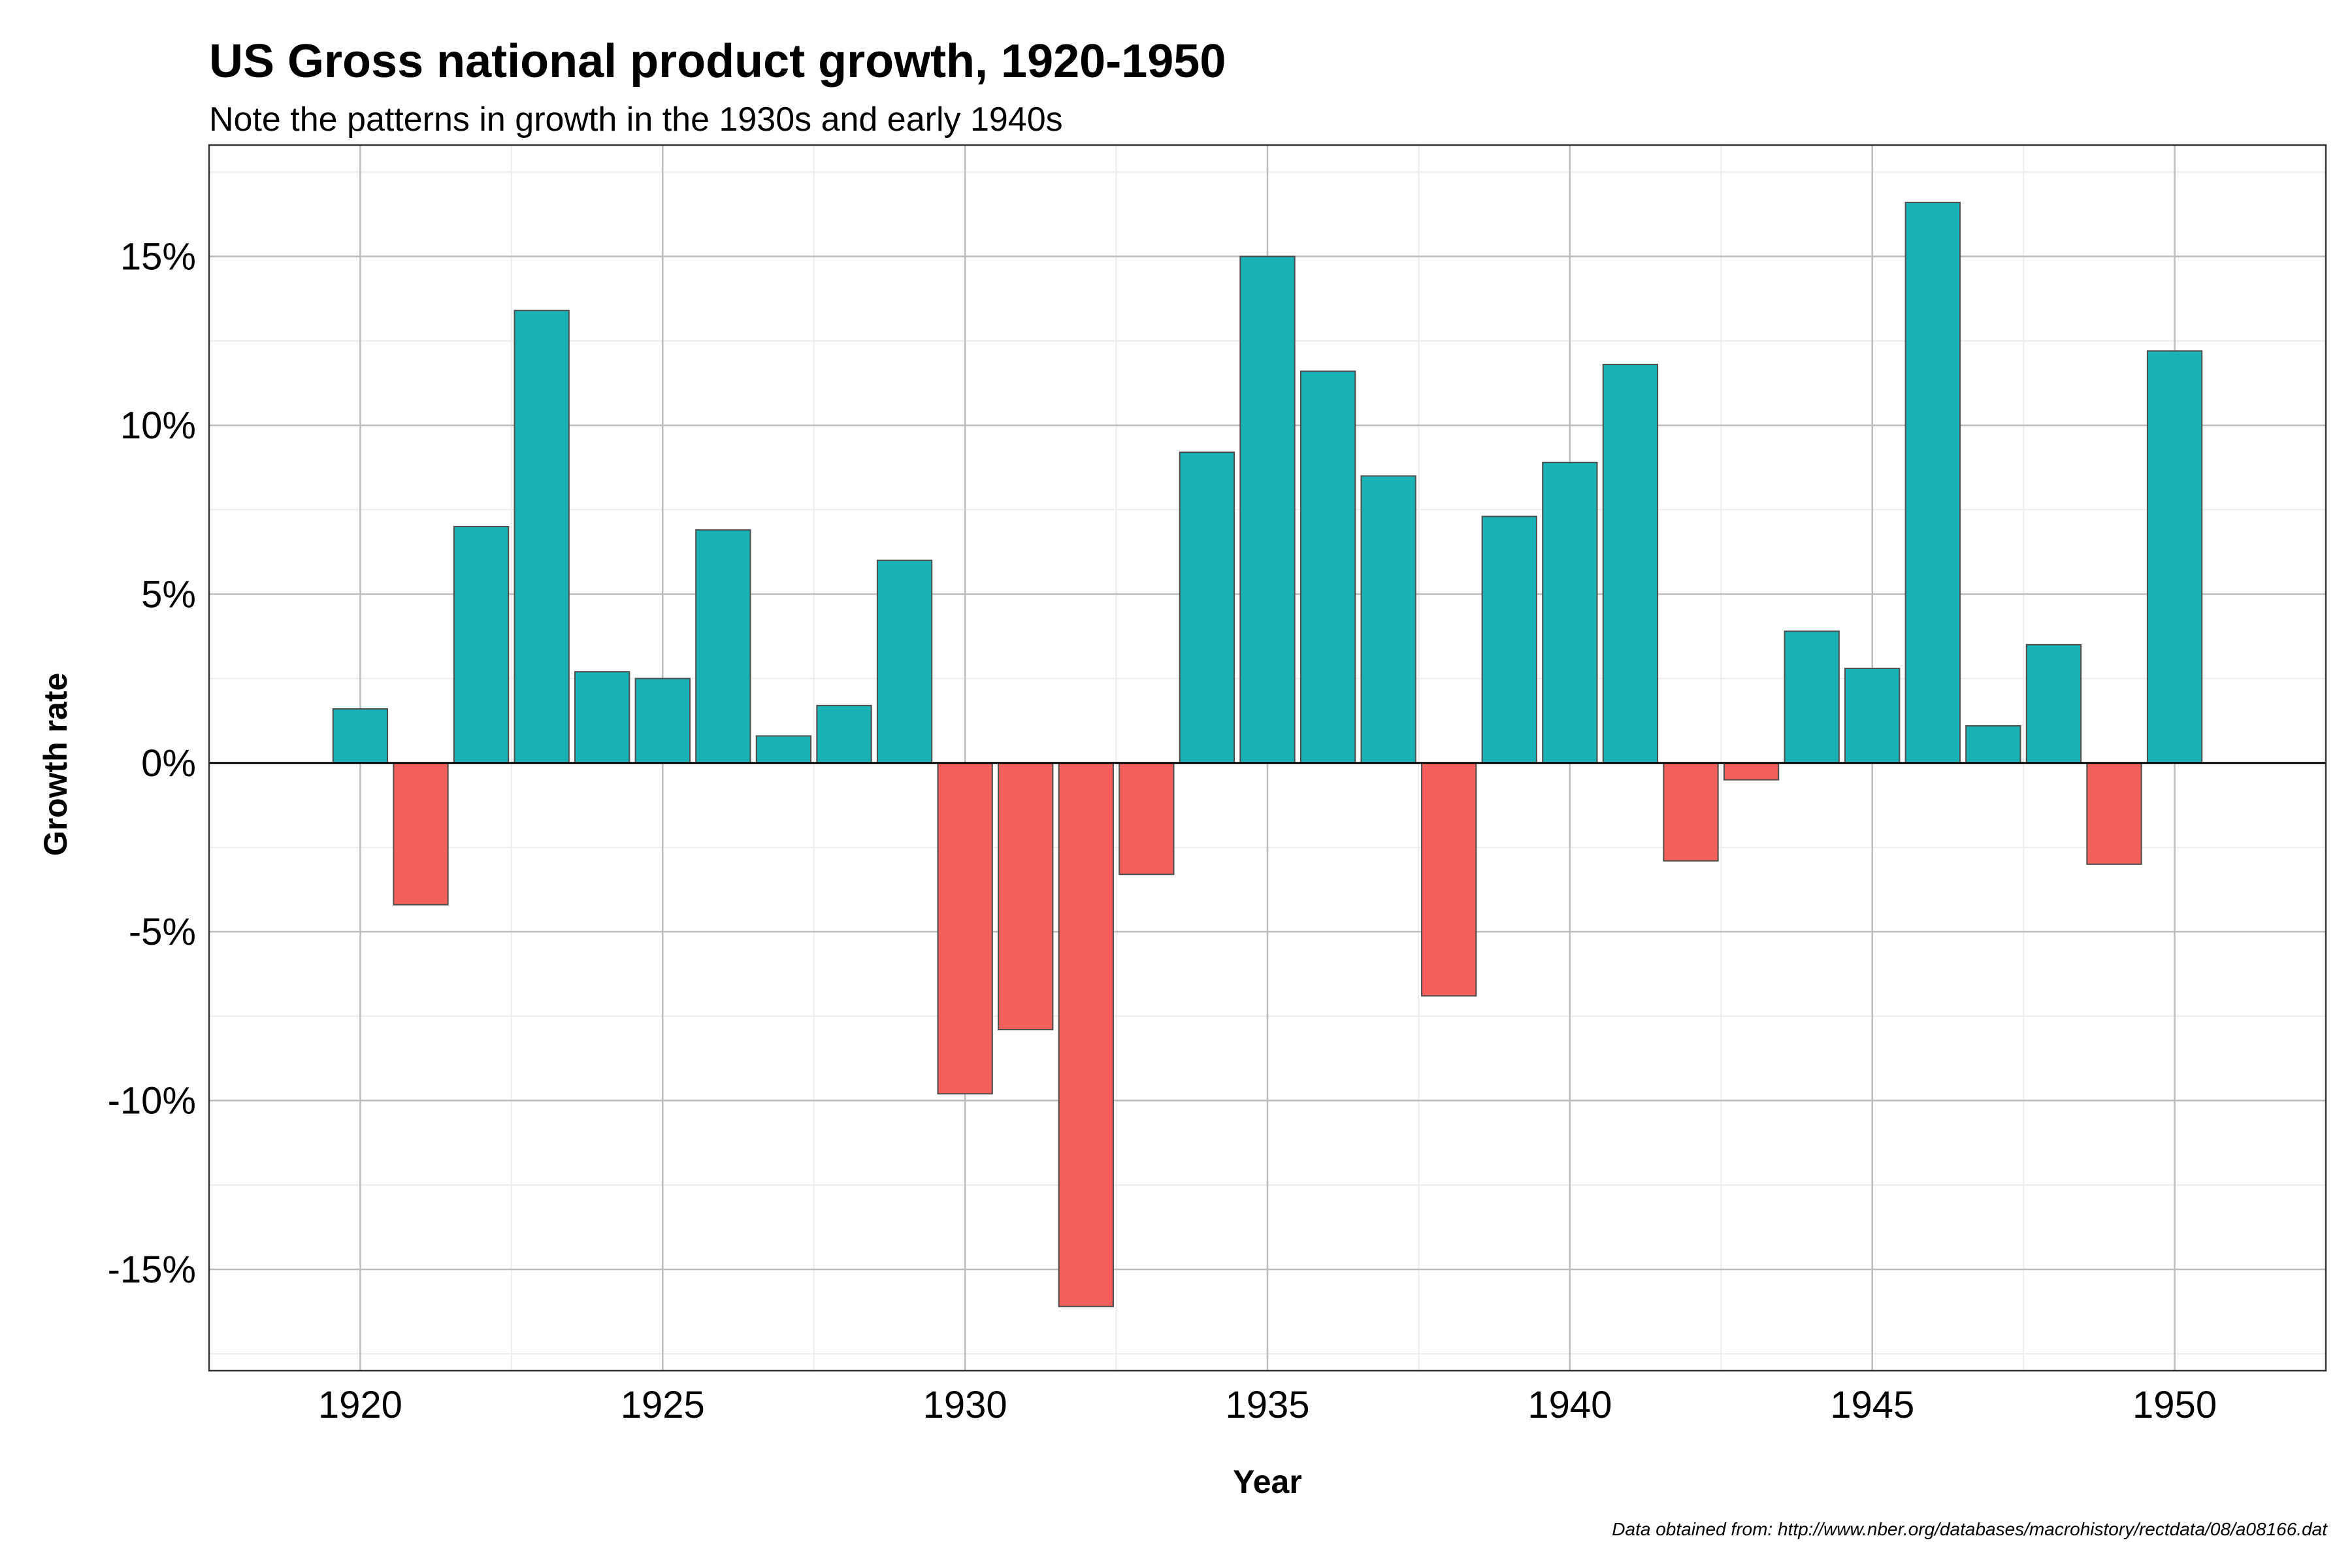  Describe the element at coordinates (783, 749) in the screenshot. I see `bar-1927` at that location.